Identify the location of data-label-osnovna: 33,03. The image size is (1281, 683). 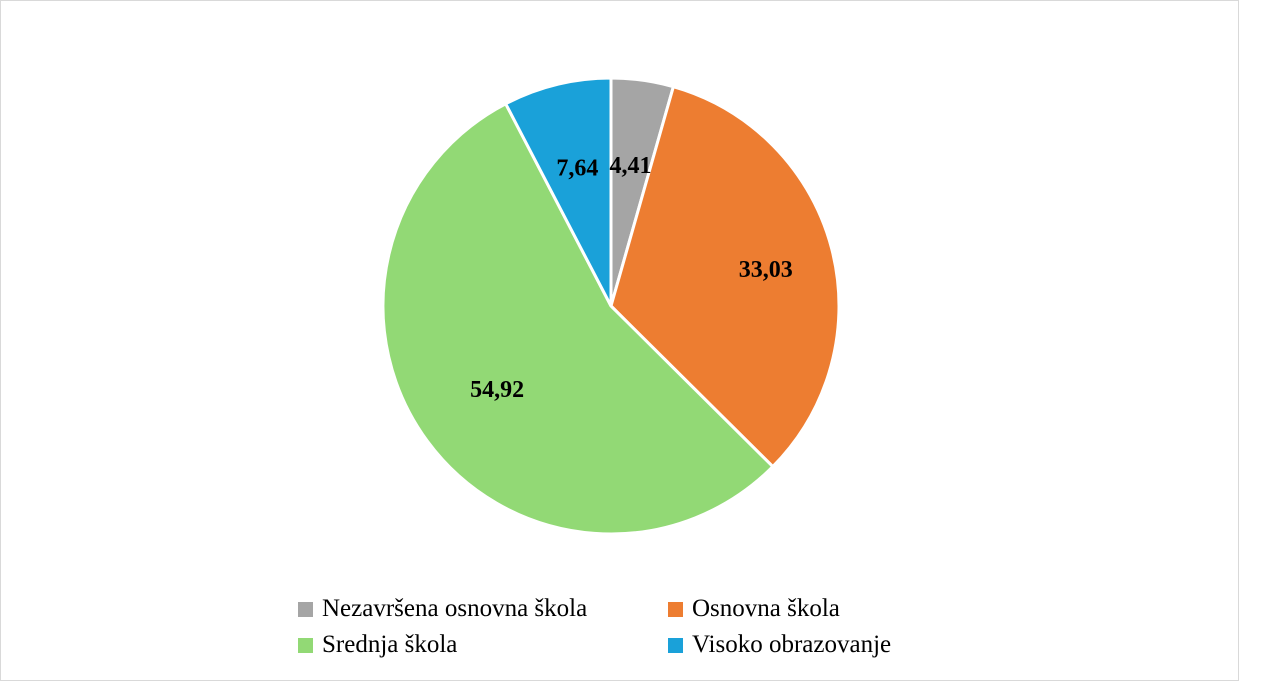
(766, 270).